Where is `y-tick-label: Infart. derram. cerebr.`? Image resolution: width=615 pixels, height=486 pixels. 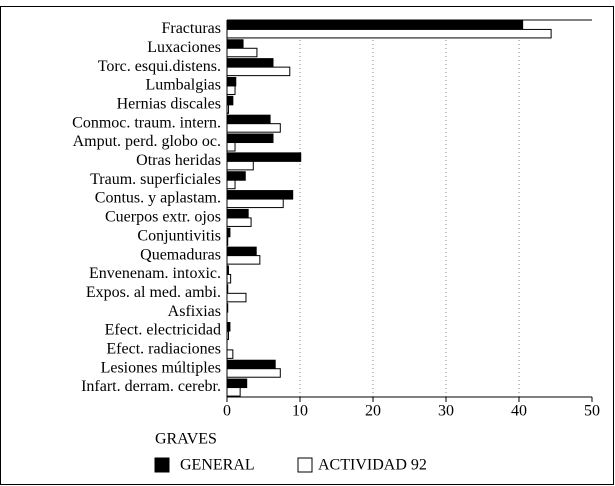
y-tick-label: Infart. derram. cerebr. is located at coordinates (151, 386).